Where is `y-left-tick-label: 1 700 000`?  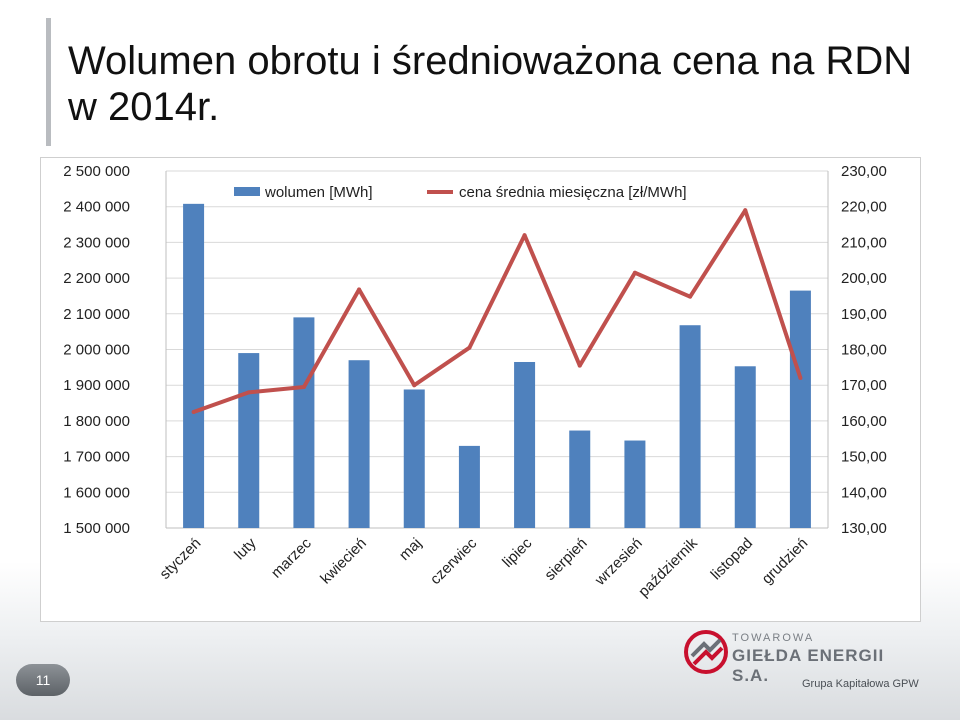 y-left-tick-label: 1 700 000 is located at coordinates (96, 457).